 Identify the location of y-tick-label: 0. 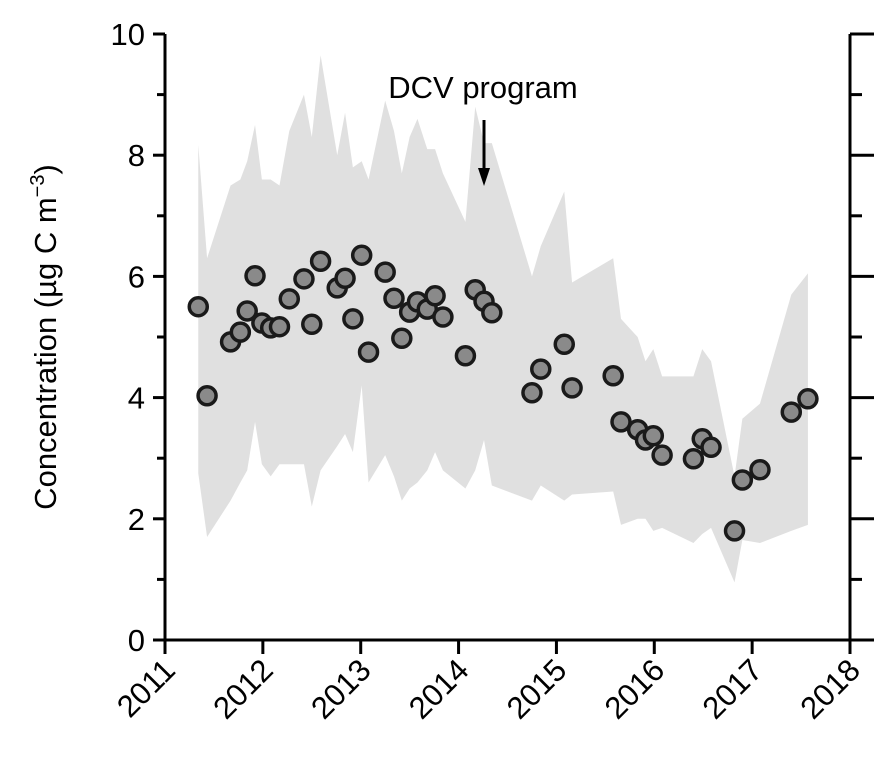
(136, 640).